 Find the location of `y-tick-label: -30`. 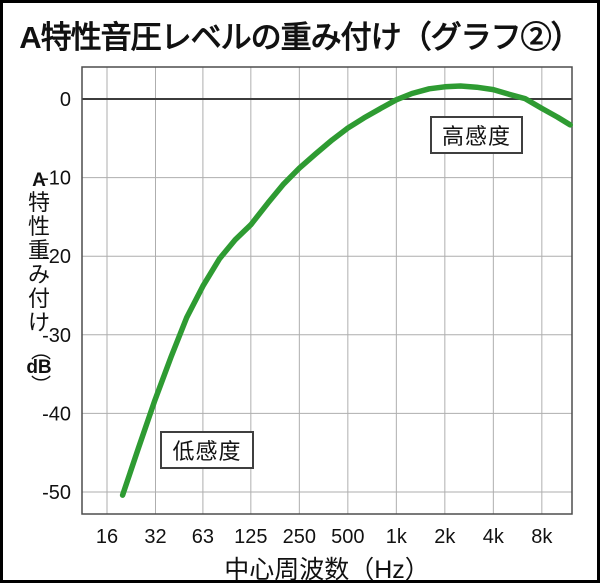

y-tick-label: -30 is located at coordinates (56, 336).